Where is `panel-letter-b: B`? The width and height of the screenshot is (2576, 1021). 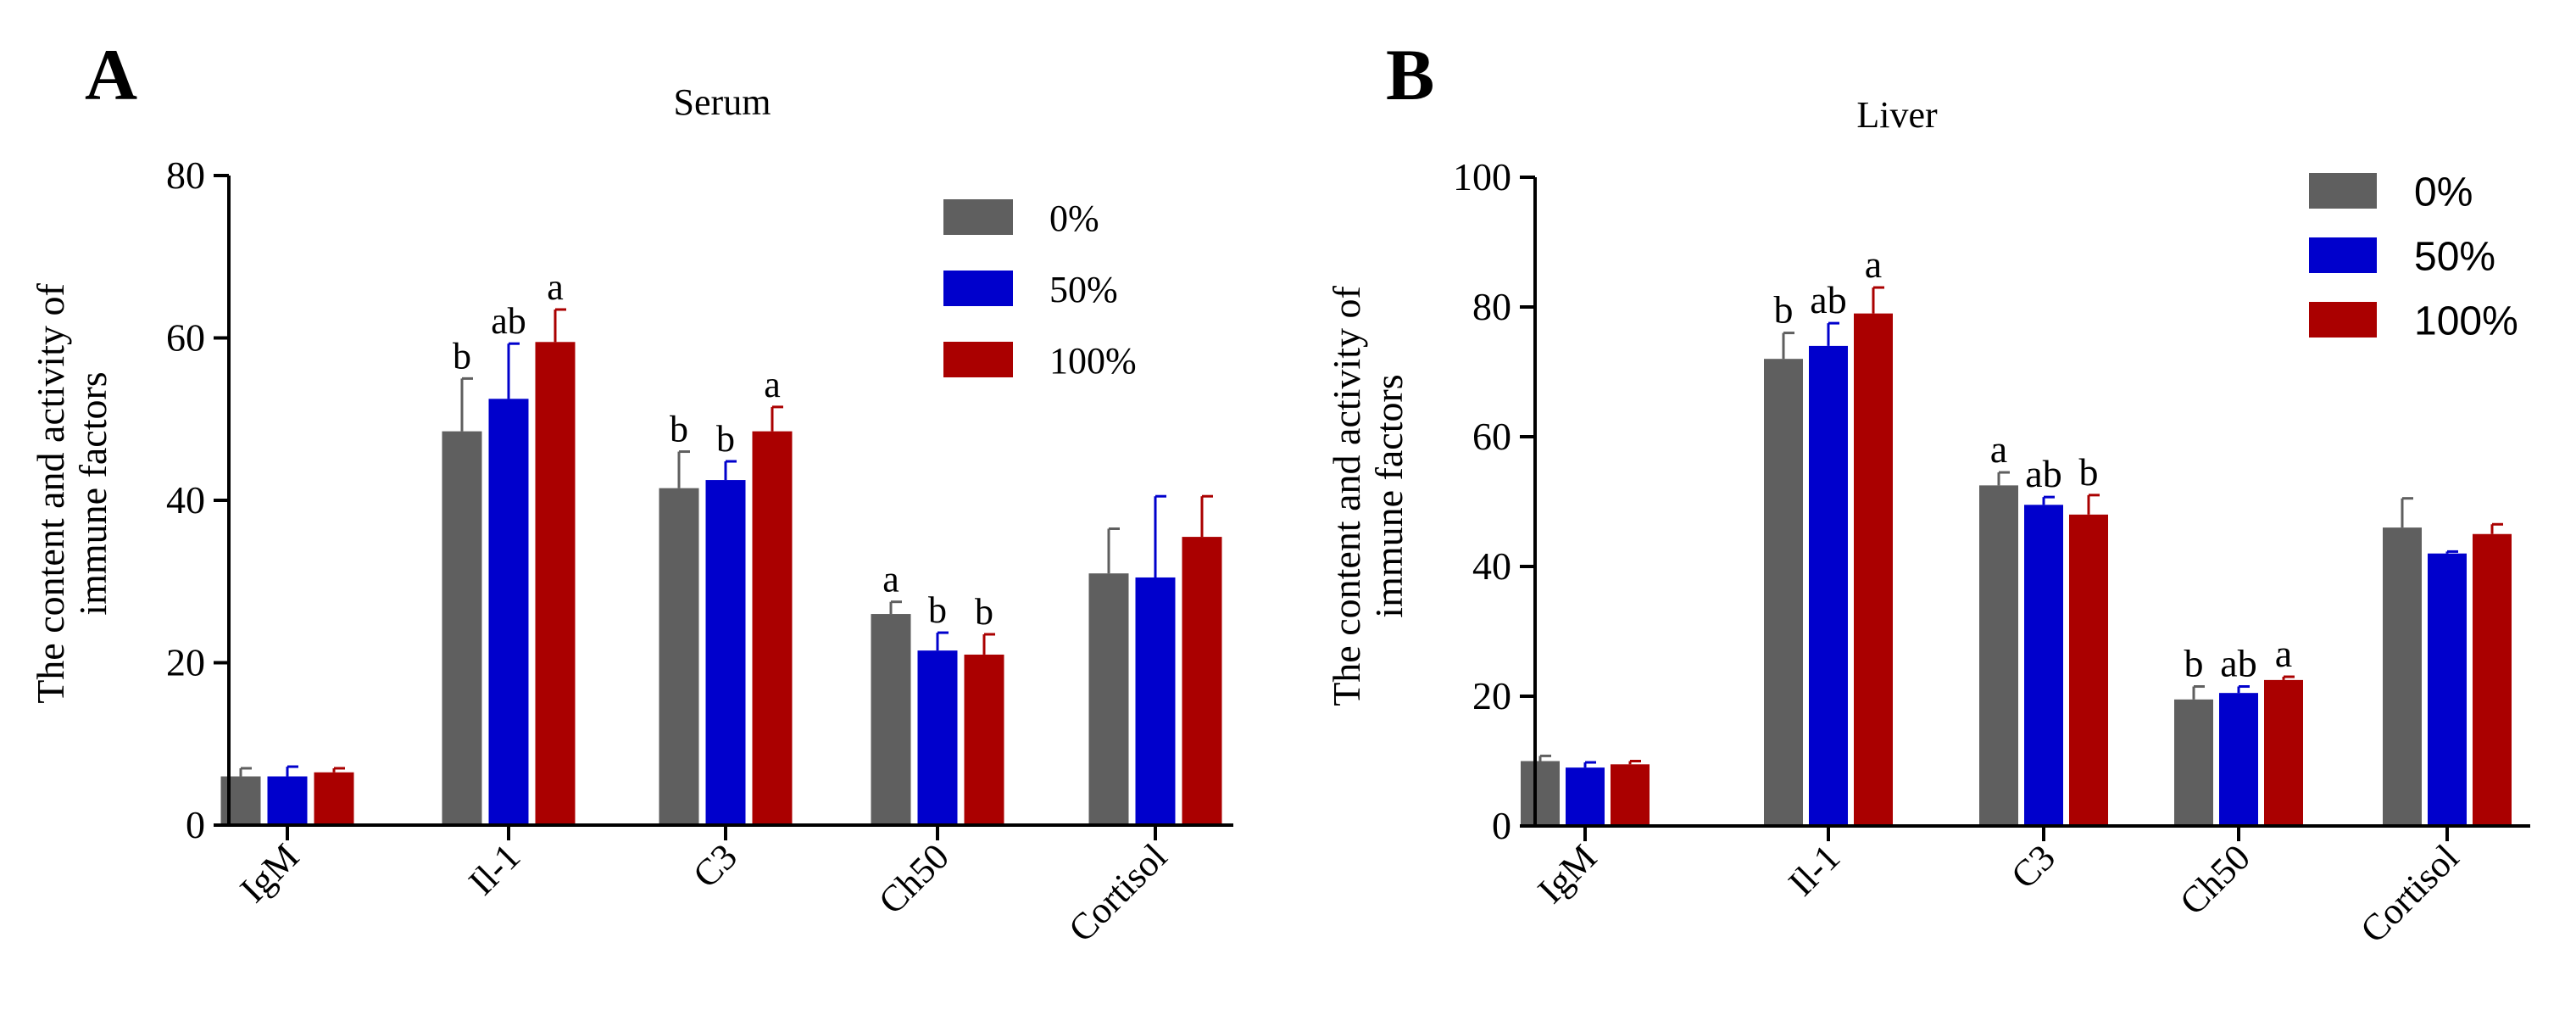
panel-letter-b: B is located at coordinates (1410, 74).